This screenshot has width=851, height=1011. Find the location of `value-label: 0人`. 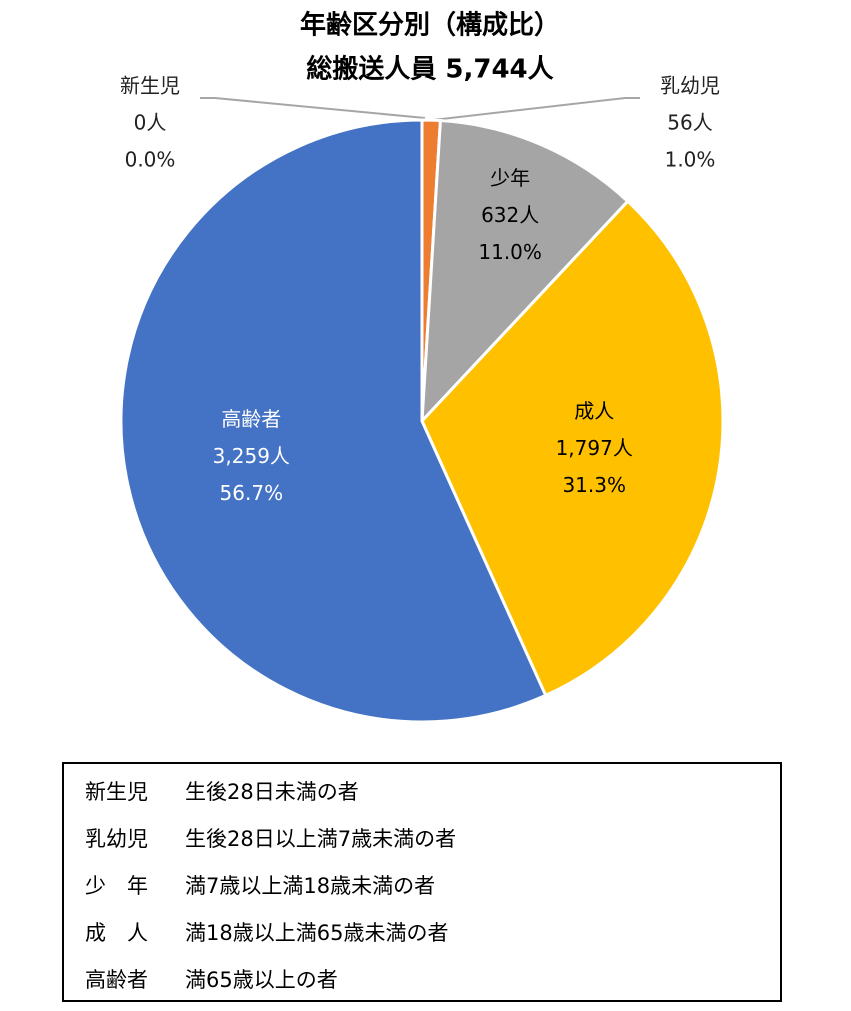

value-label: 0人 is located at coordinates (150, 123).